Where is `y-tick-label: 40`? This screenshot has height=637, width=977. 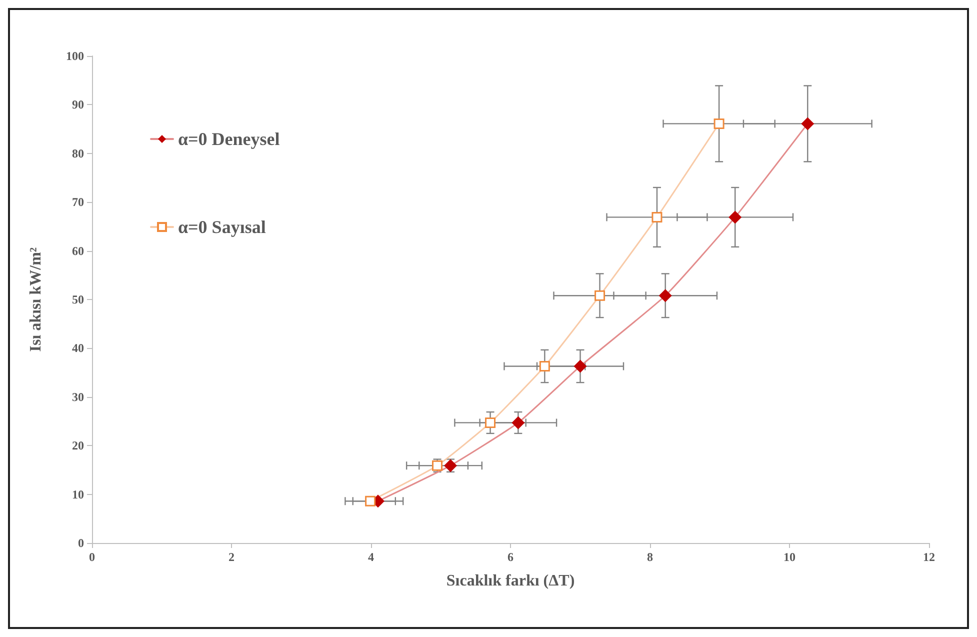
y-tick-label: 40 is located at coordinates (78, 348).